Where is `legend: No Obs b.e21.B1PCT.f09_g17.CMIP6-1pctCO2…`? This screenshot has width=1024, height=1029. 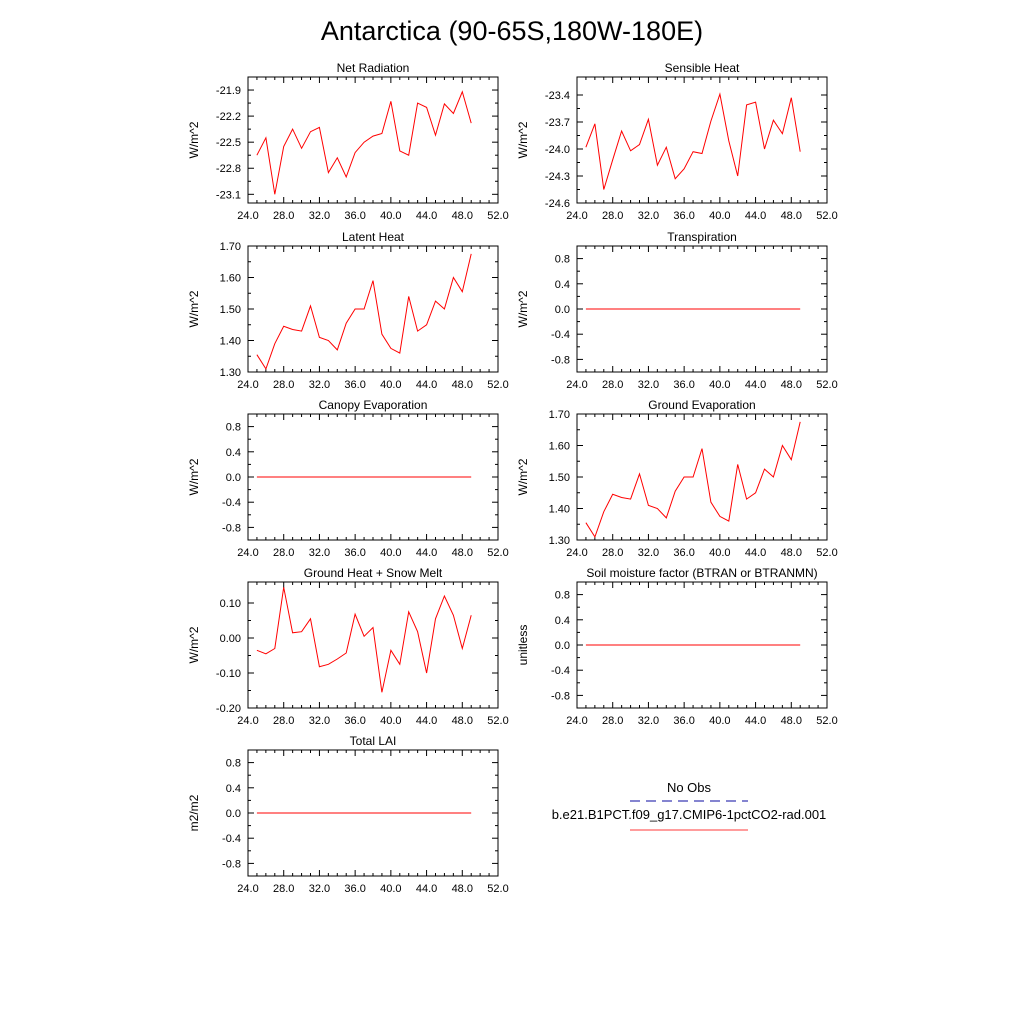 legend: No Obs b.e21.B1PCT.f09_g17.CMIP6-1pctCO2… is located at coordinates (689, 805).